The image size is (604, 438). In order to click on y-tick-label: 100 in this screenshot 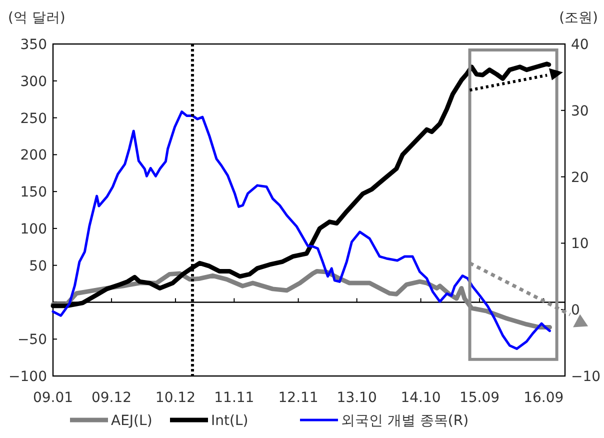, I will do `click(33, 229)`.